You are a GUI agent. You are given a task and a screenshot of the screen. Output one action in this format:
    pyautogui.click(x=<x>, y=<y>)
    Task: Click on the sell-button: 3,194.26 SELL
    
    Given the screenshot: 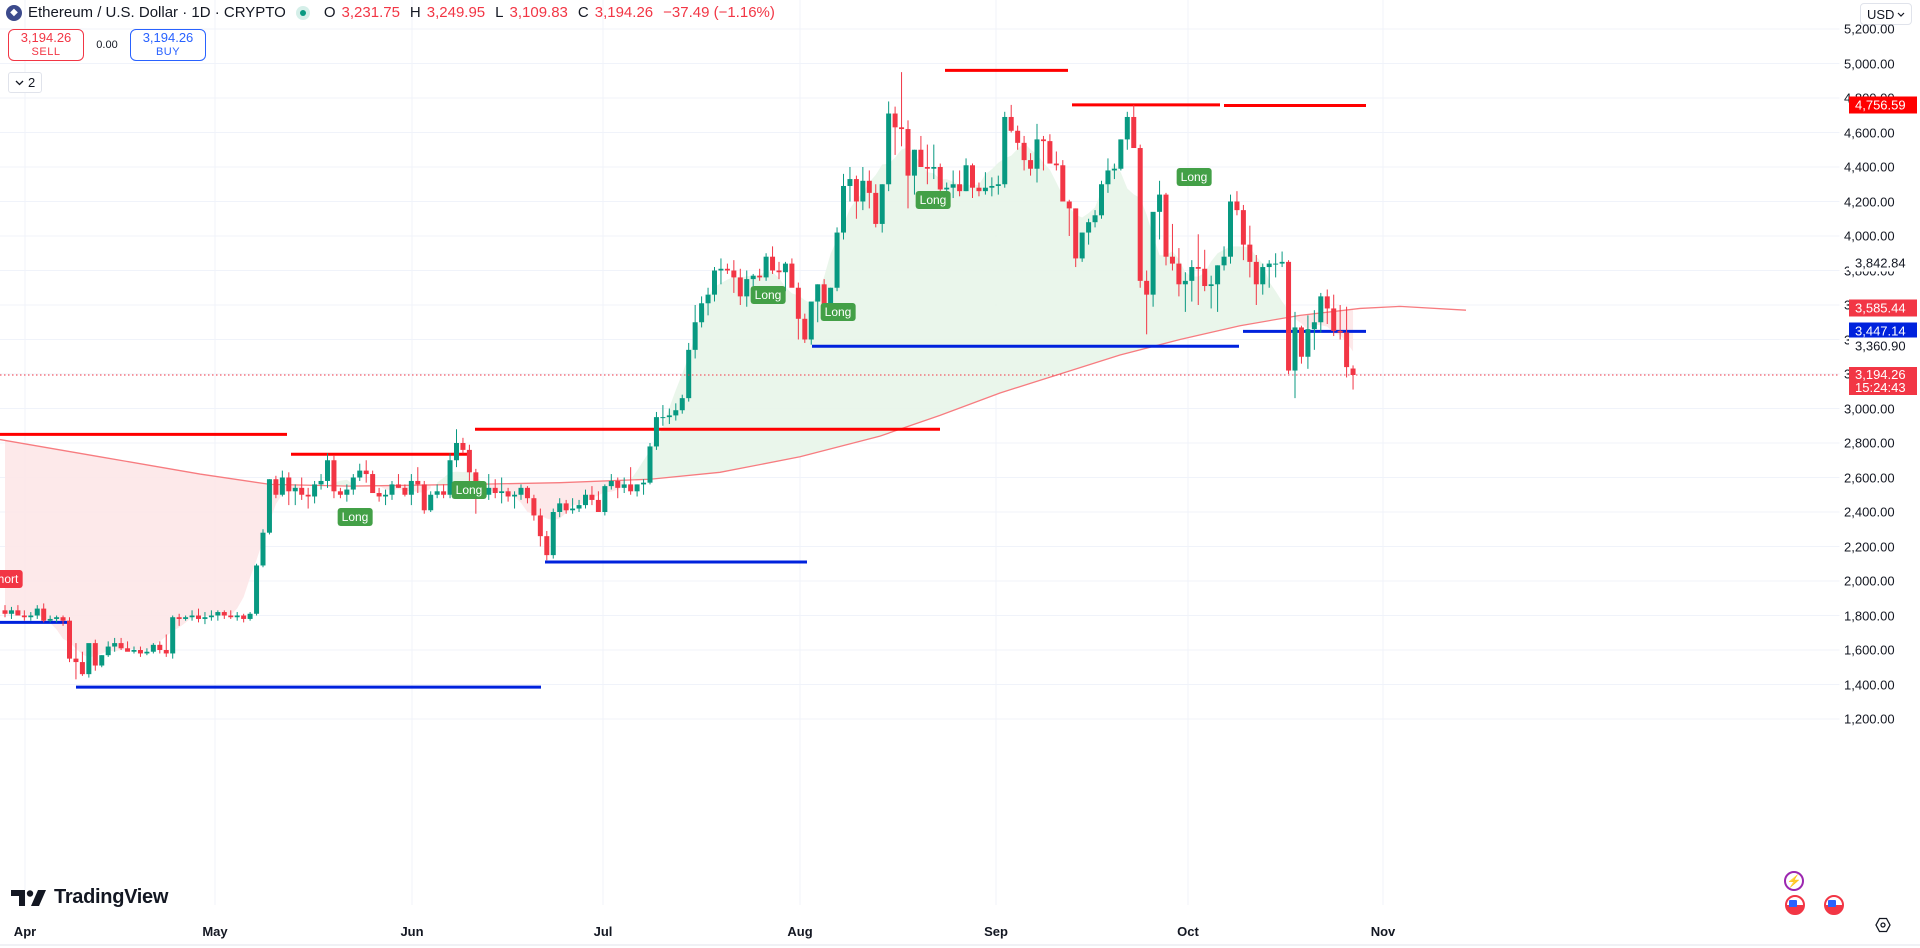 What is the action you would take?
    pyautogui.click(x=46, y=45)
    